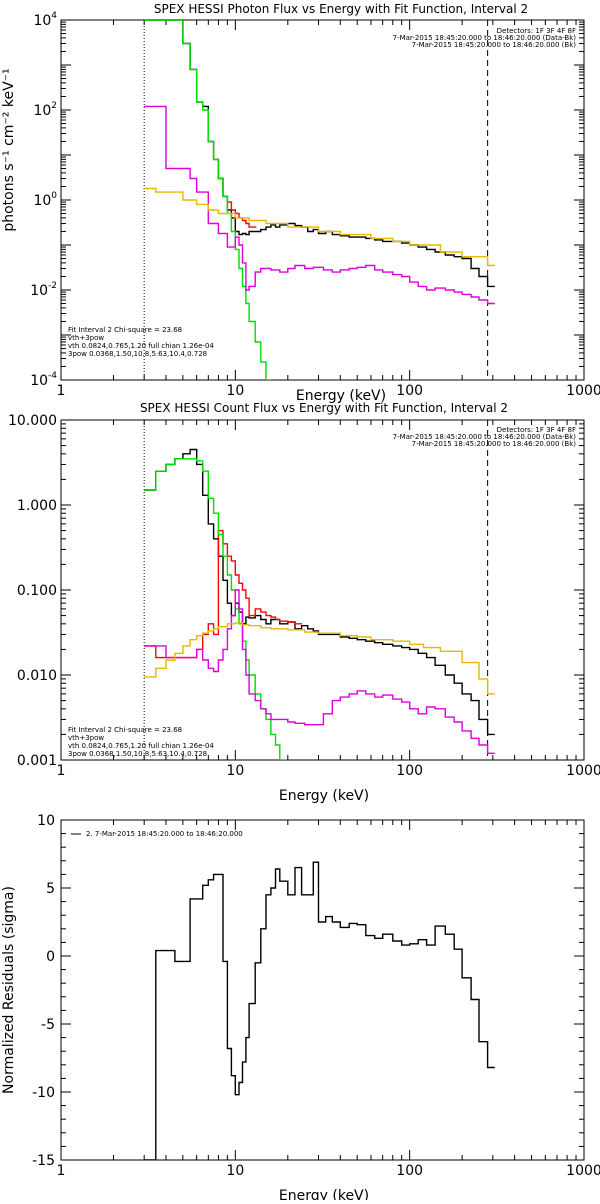 The height and width of the screenshot is (1204, 600). Describe the element at coordinates (583, 1171) in the screenshot. I see `residuals-x-tick-label: 1000` at that location.